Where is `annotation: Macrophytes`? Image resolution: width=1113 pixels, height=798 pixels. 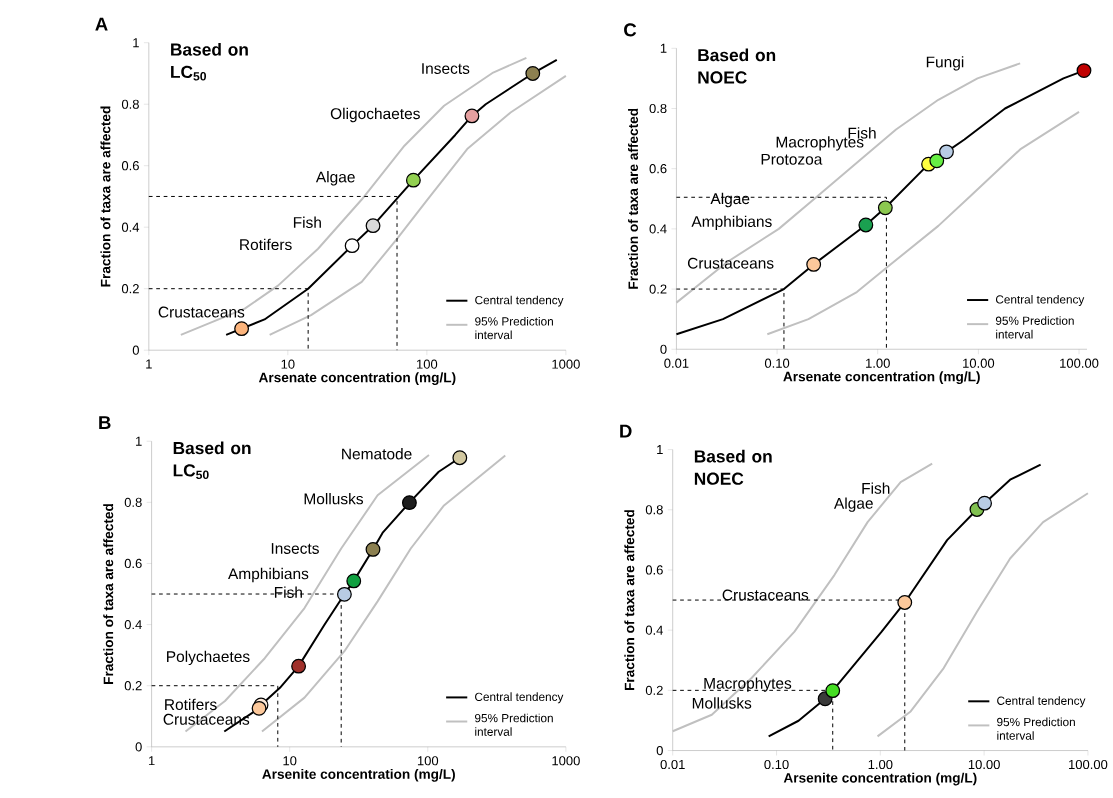 annotation: Macrophytes is located at coordinates (748, 684).